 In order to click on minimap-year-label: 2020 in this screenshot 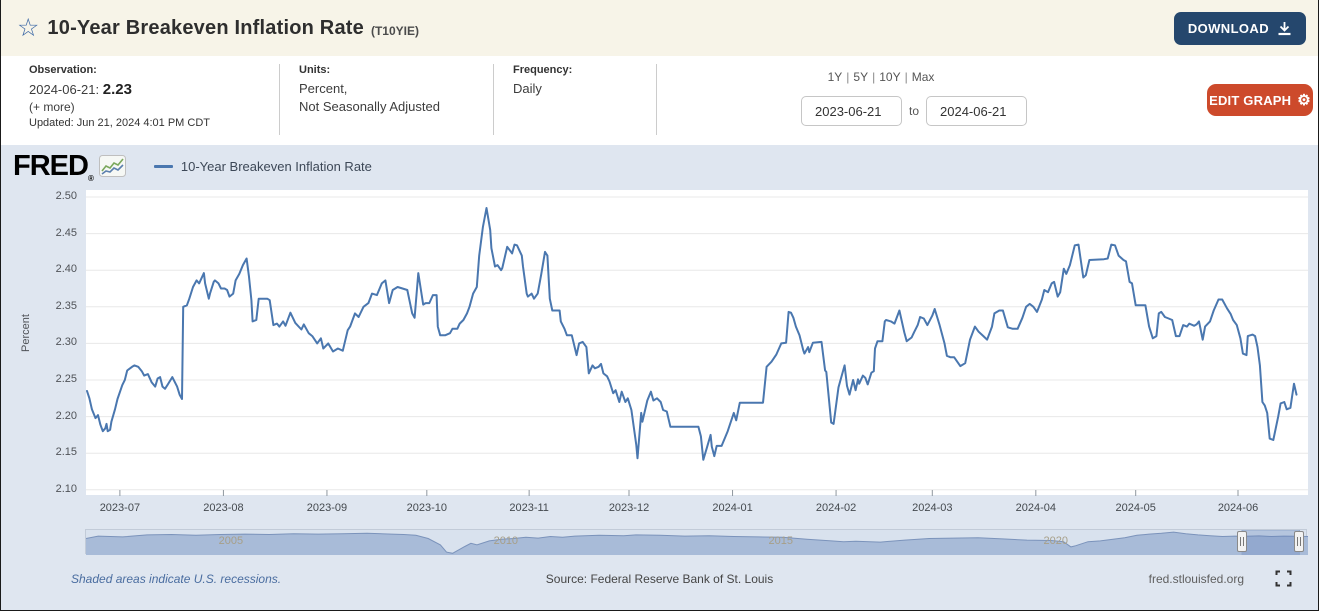, I will do `click(1055, 541)`.